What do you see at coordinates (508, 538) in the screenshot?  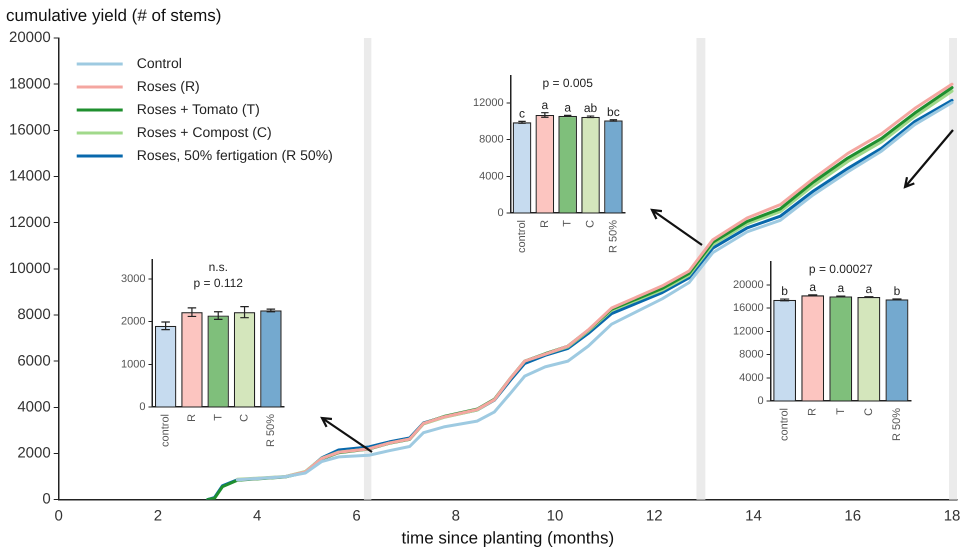 I see `x-axis-title: time since planting (months)` at bounding box center [508, 538].